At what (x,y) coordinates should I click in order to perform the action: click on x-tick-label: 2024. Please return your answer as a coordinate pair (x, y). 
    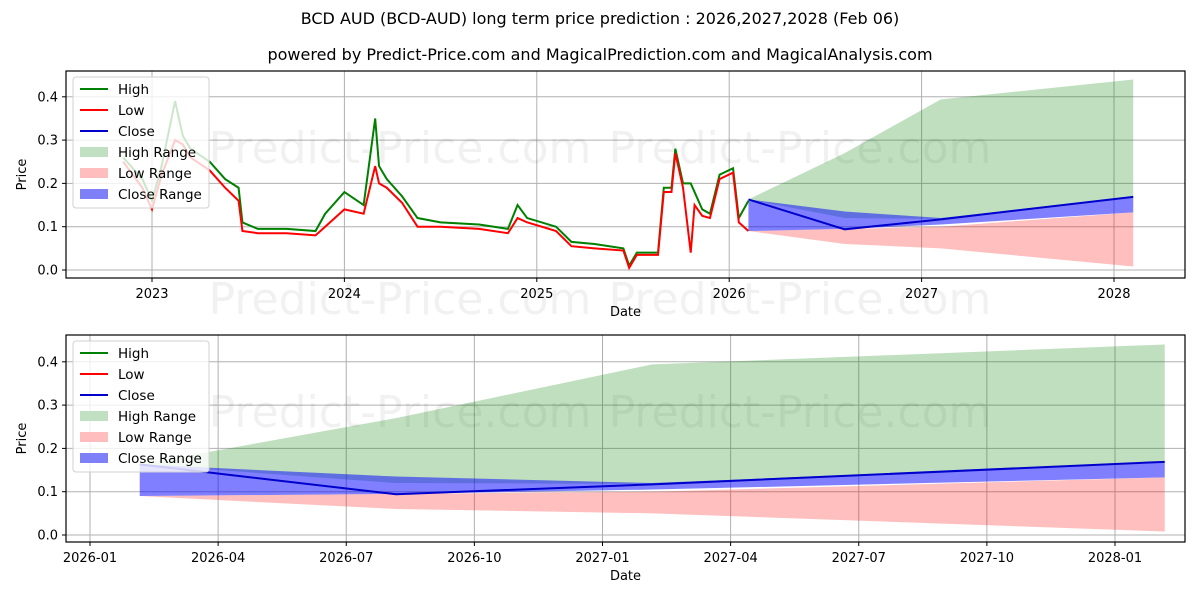
    Looking at the image, I should click on (344, 294).